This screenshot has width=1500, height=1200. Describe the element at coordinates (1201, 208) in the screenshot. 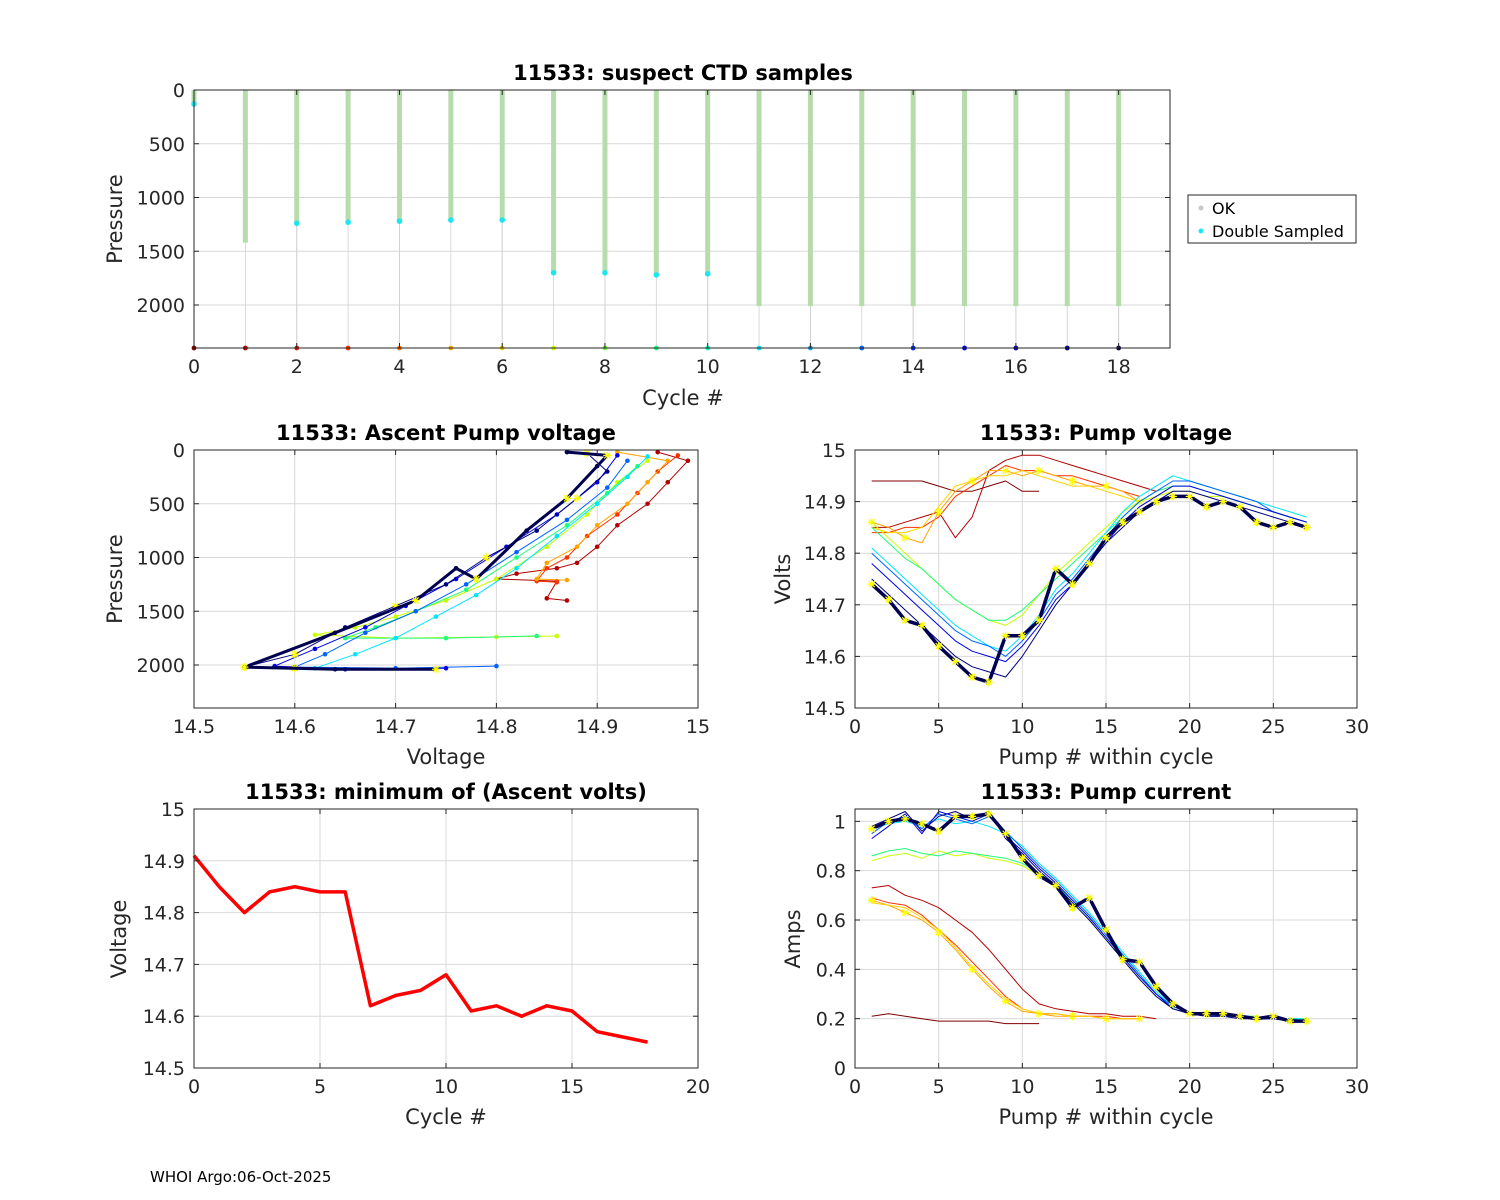

I see `legend-ok-marker` at that location.